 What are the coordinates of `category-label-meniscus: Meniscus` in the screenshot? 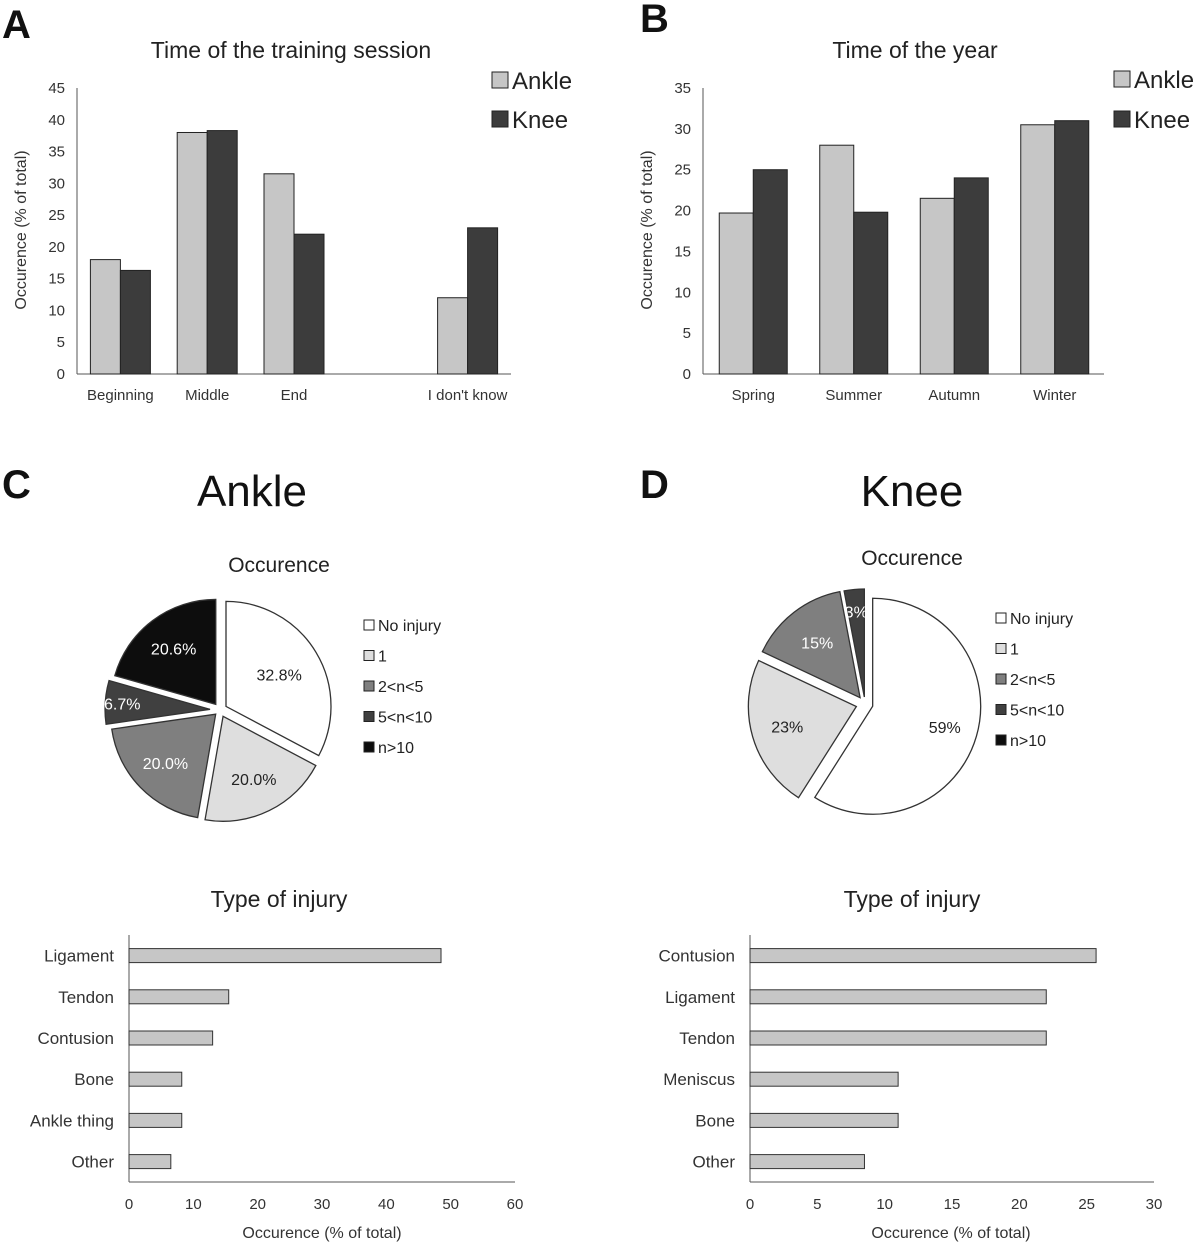 It's located at (699, 1079).